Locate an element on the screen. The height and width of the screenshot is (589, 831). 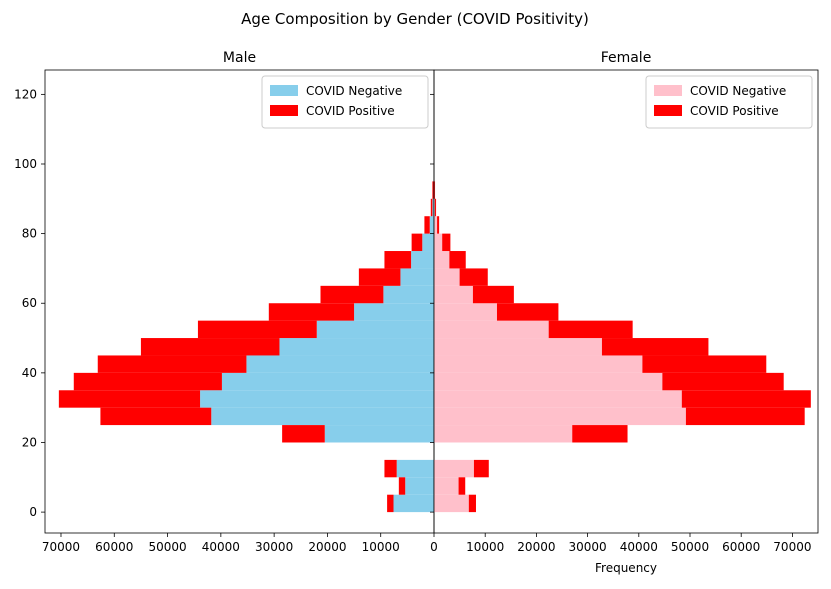
female-title: Female is located at coordinates (626, 58).